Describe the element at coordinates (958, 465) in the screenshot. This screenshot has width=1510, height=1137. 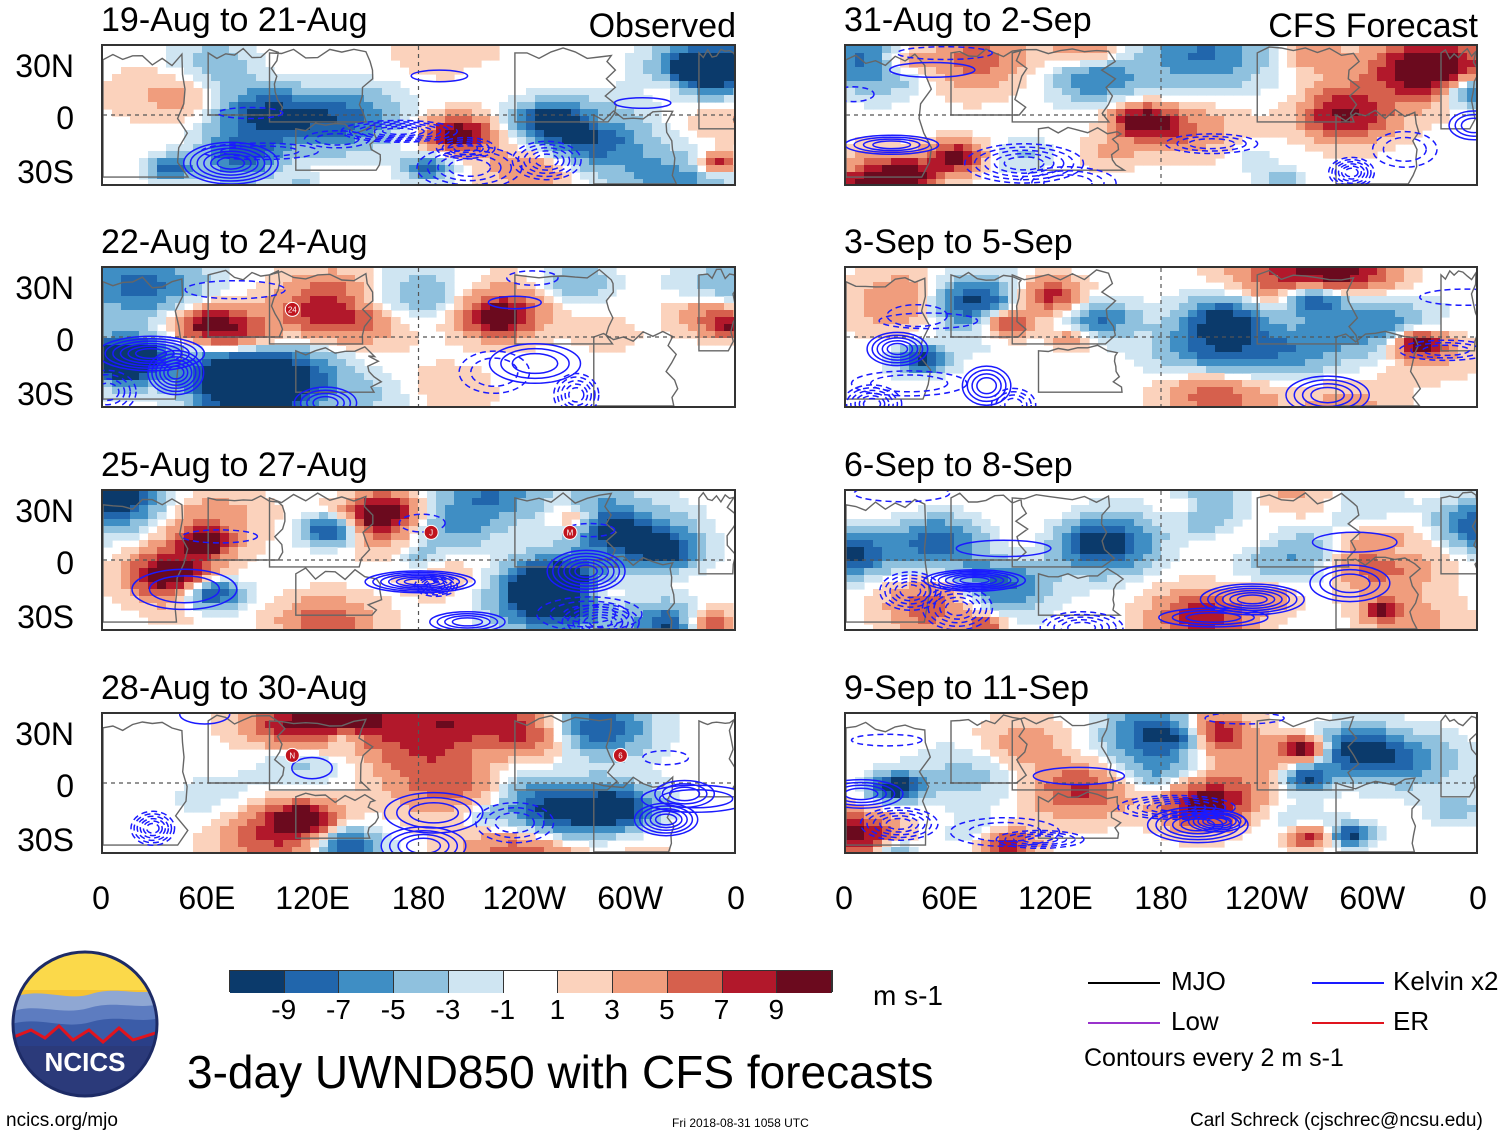
I see `panel-title: 6-Sep to 8-Sep` at that location.